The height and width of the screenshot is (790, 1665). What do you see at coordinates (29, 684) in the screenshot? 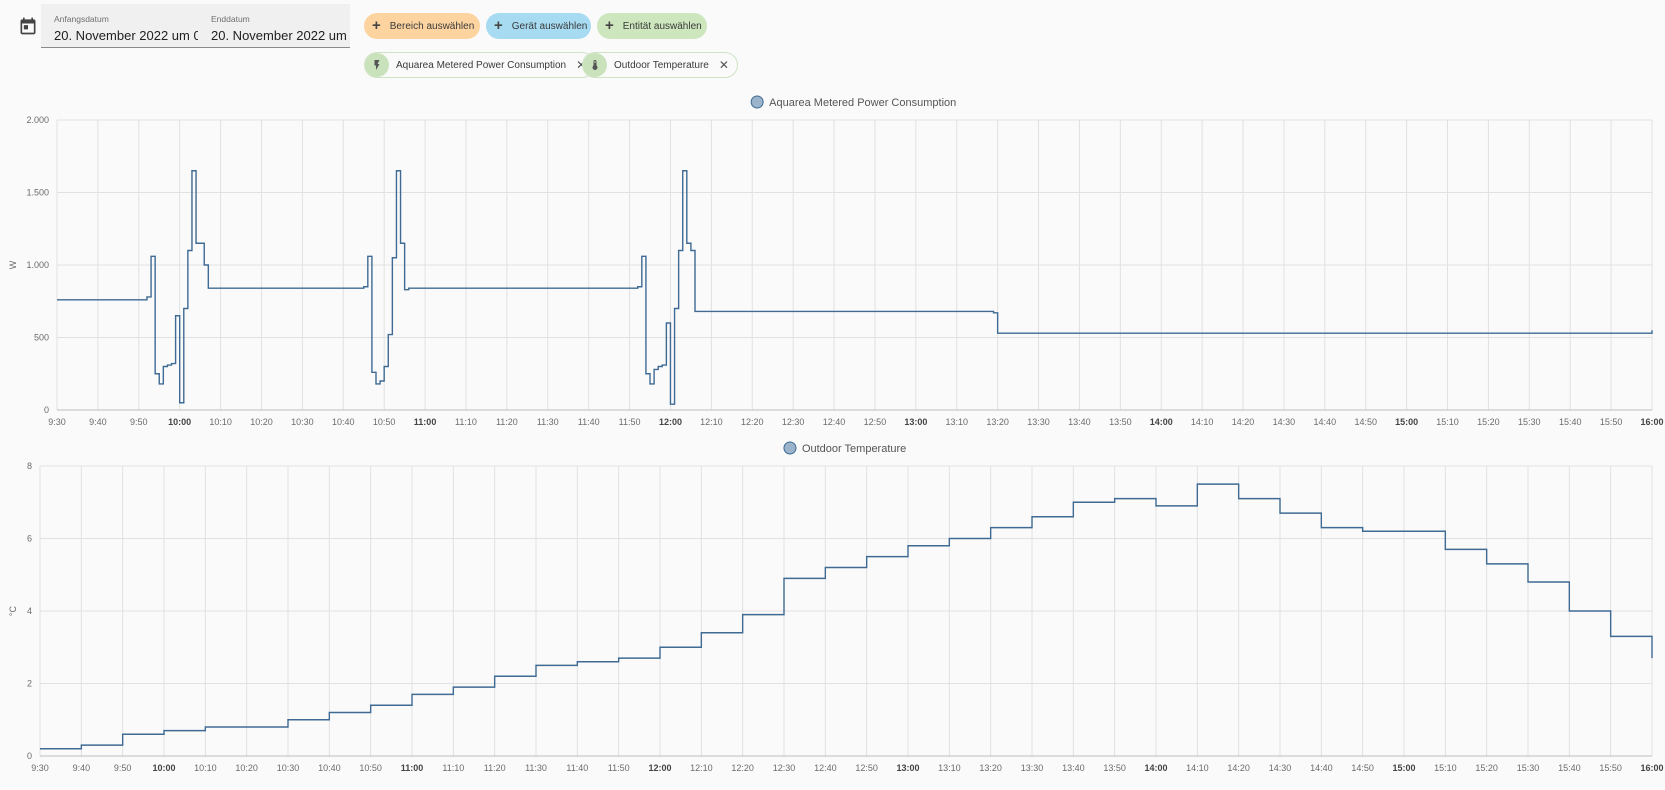
I see `y-tick-label: 2` at bounding box center [29, 684].